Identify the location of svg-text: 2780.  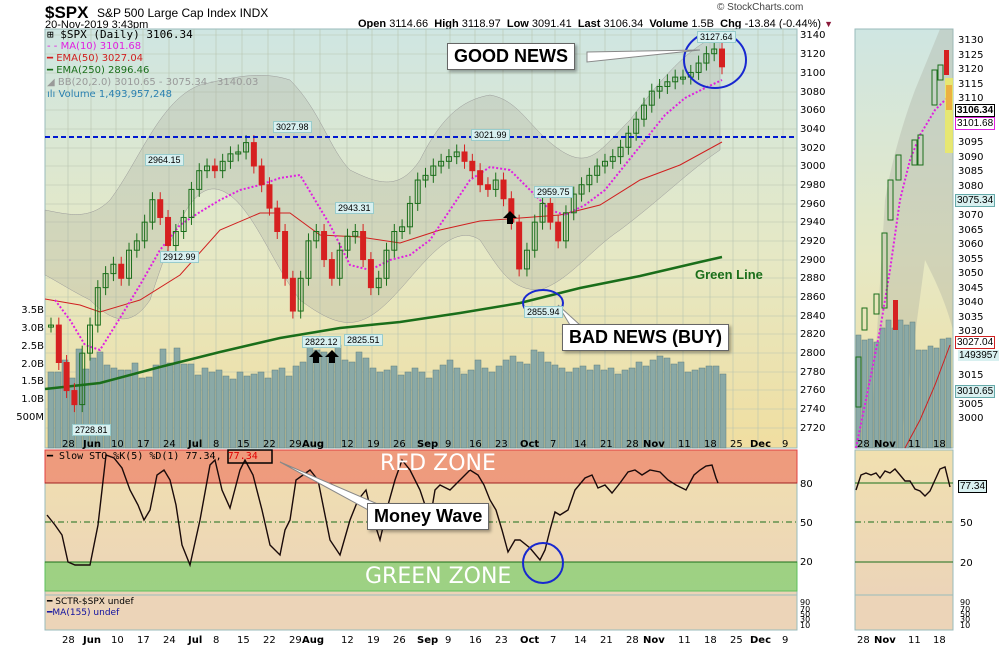
(812, 372).